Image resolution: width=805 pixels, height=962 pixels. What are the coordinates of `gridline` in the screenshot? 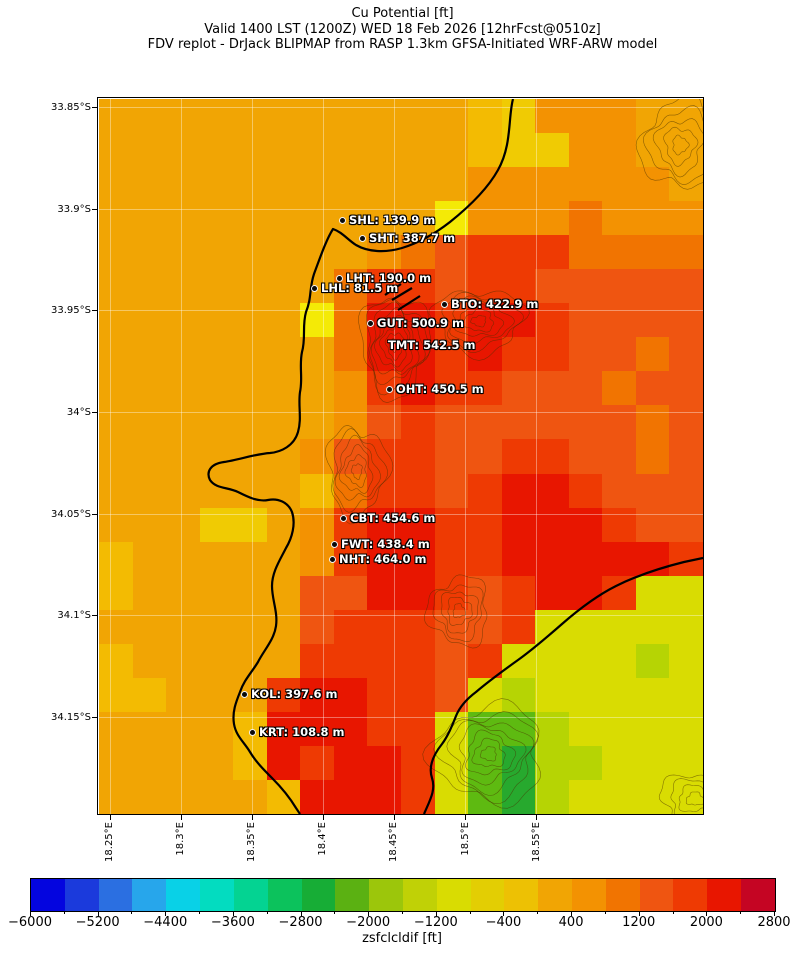 It's located at (323, 456).